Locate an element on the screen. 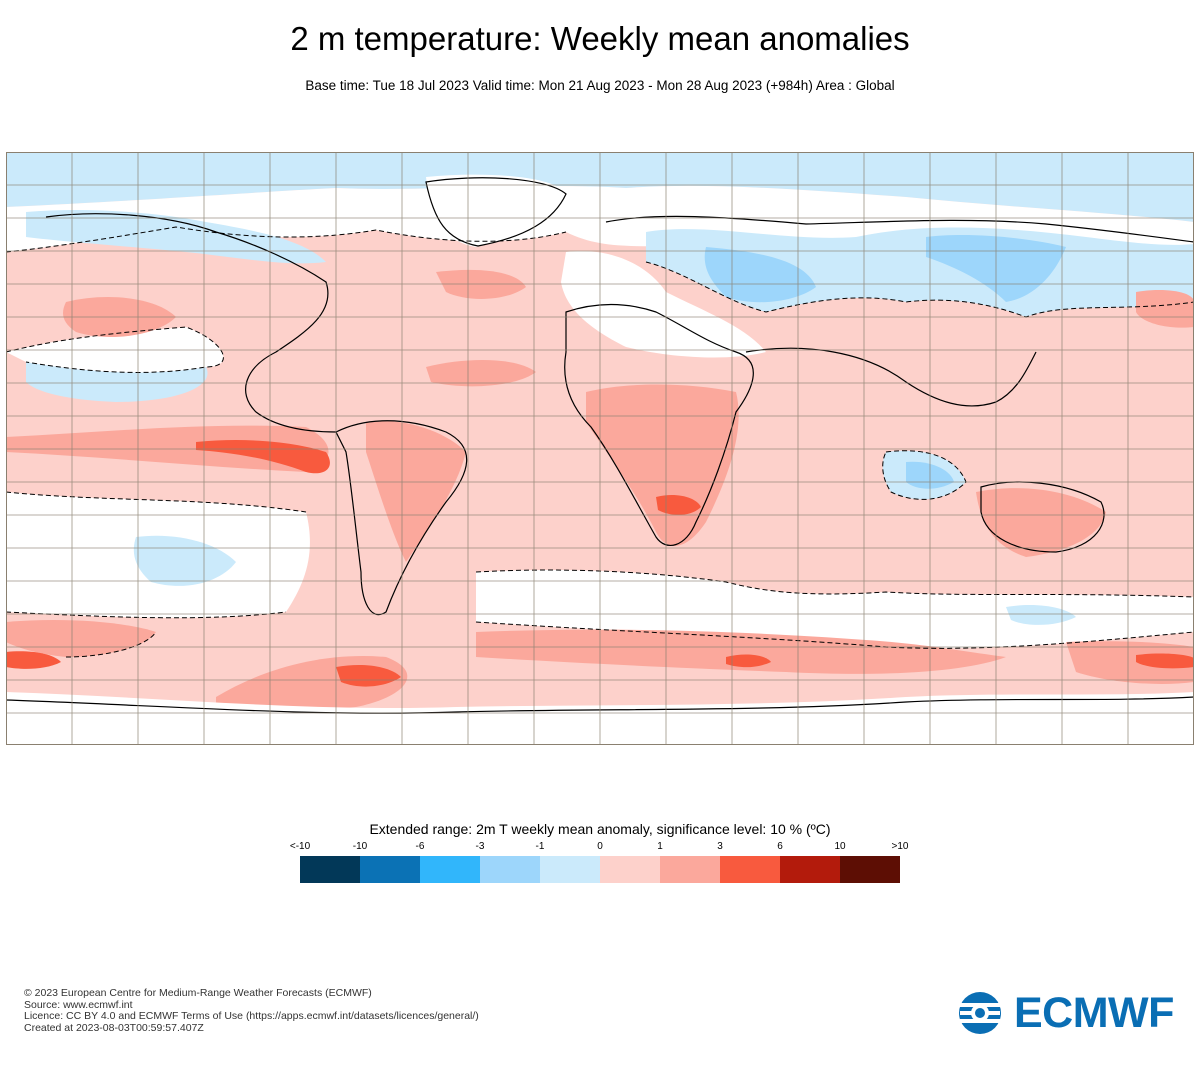  source-line: Source: www.ecmwf.int is located at coordinates (78, 1004).